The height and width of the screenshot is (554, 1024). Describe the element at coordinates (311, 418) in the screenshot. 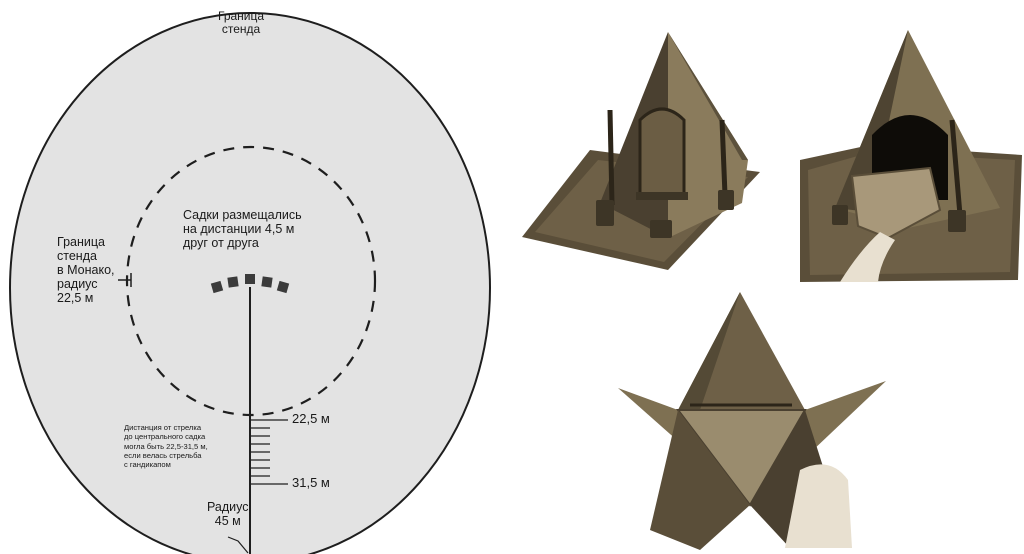

I see `distance-mark-22: 22,5 м` at that location.